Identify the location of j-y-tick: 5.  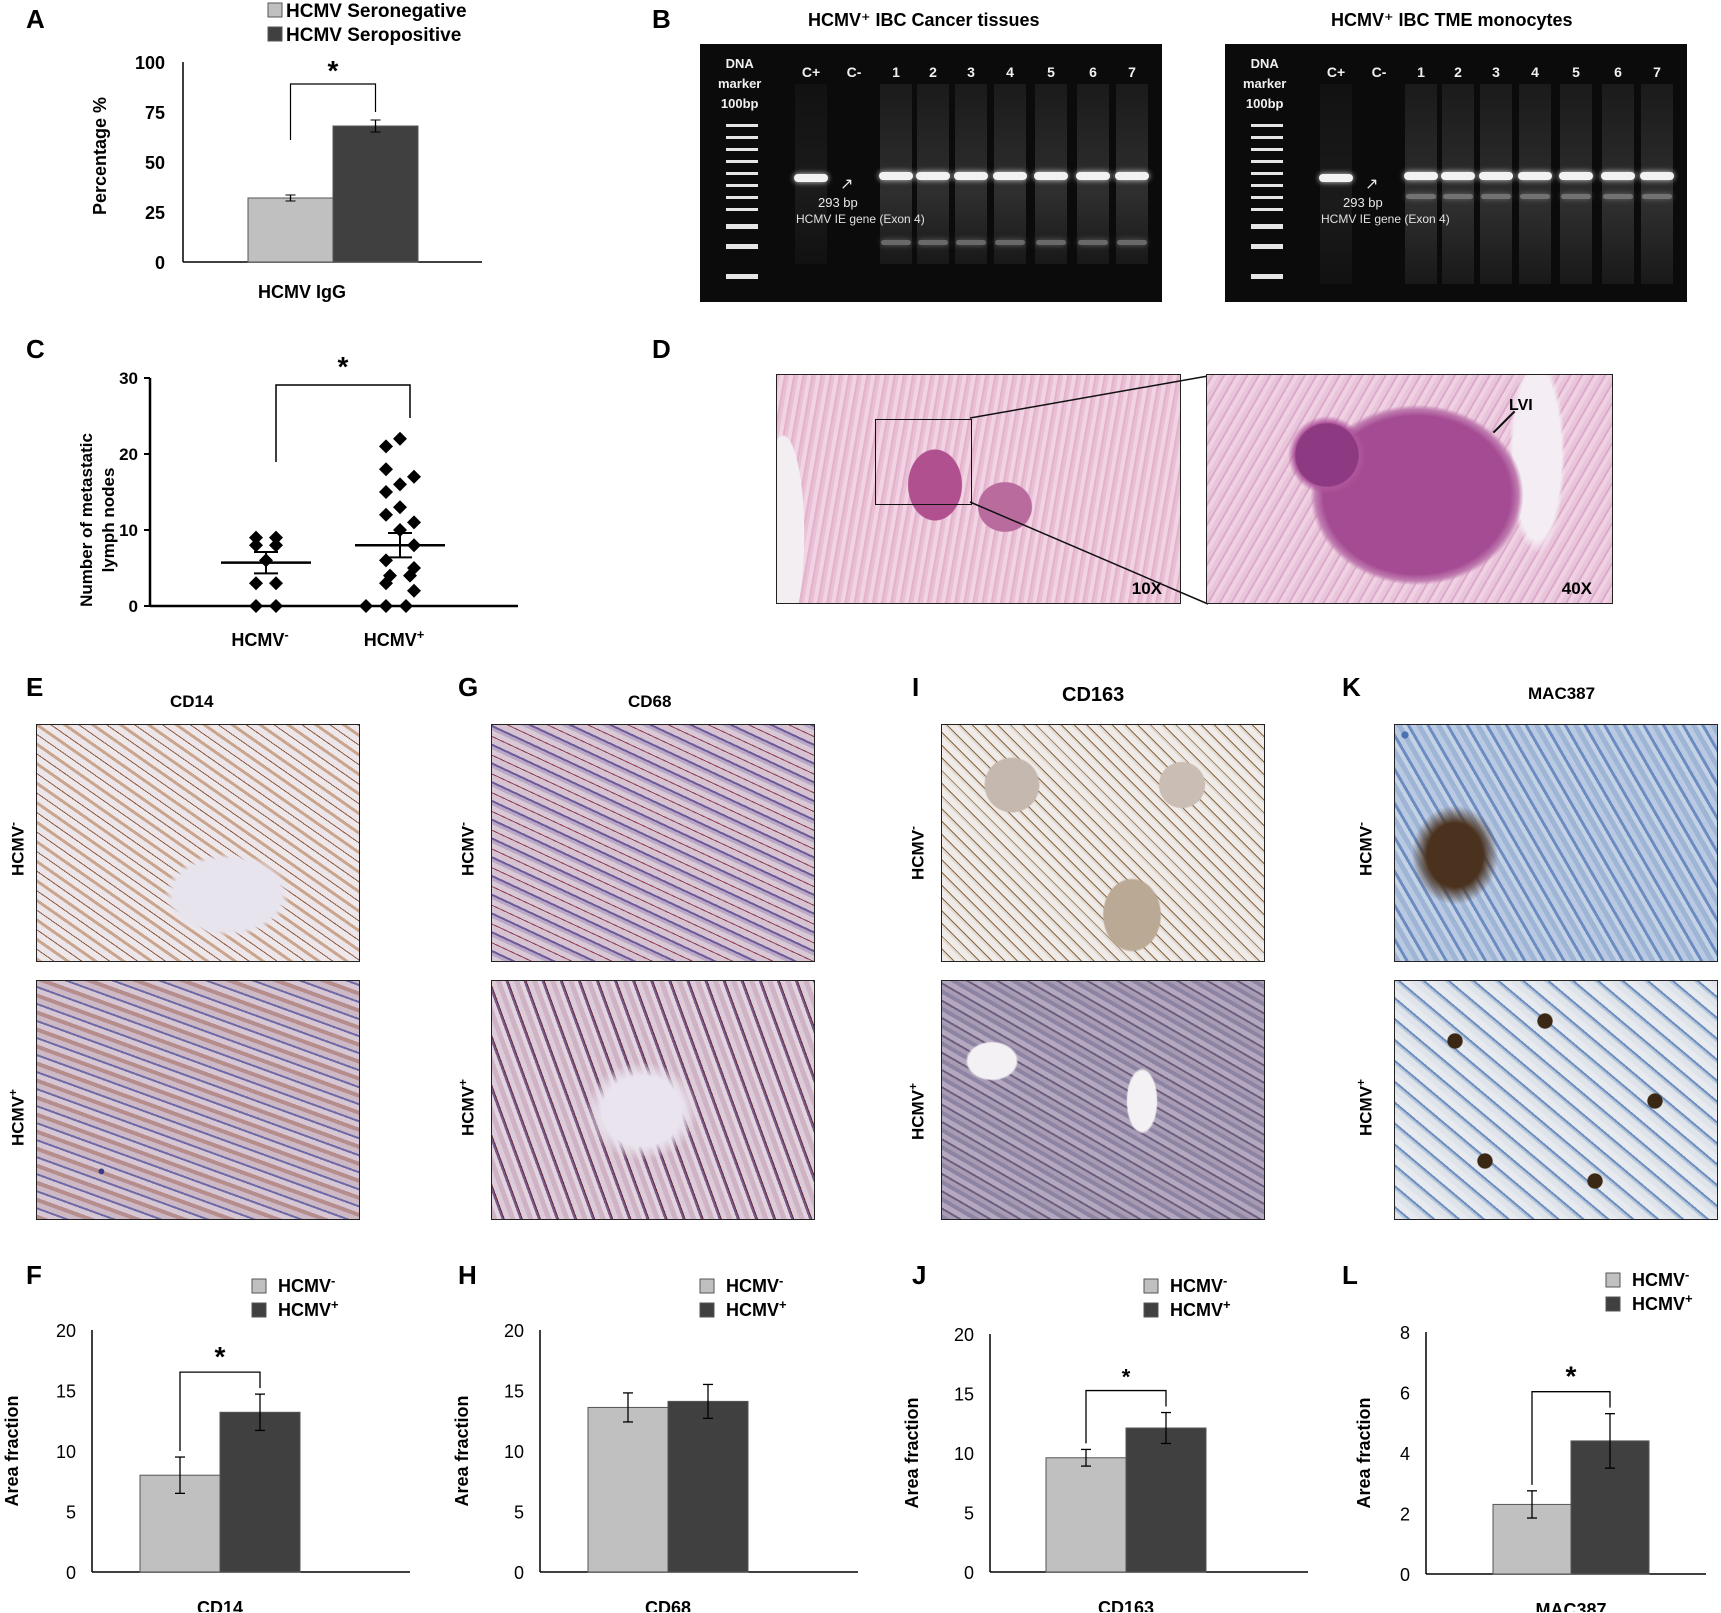
(969, 1514).